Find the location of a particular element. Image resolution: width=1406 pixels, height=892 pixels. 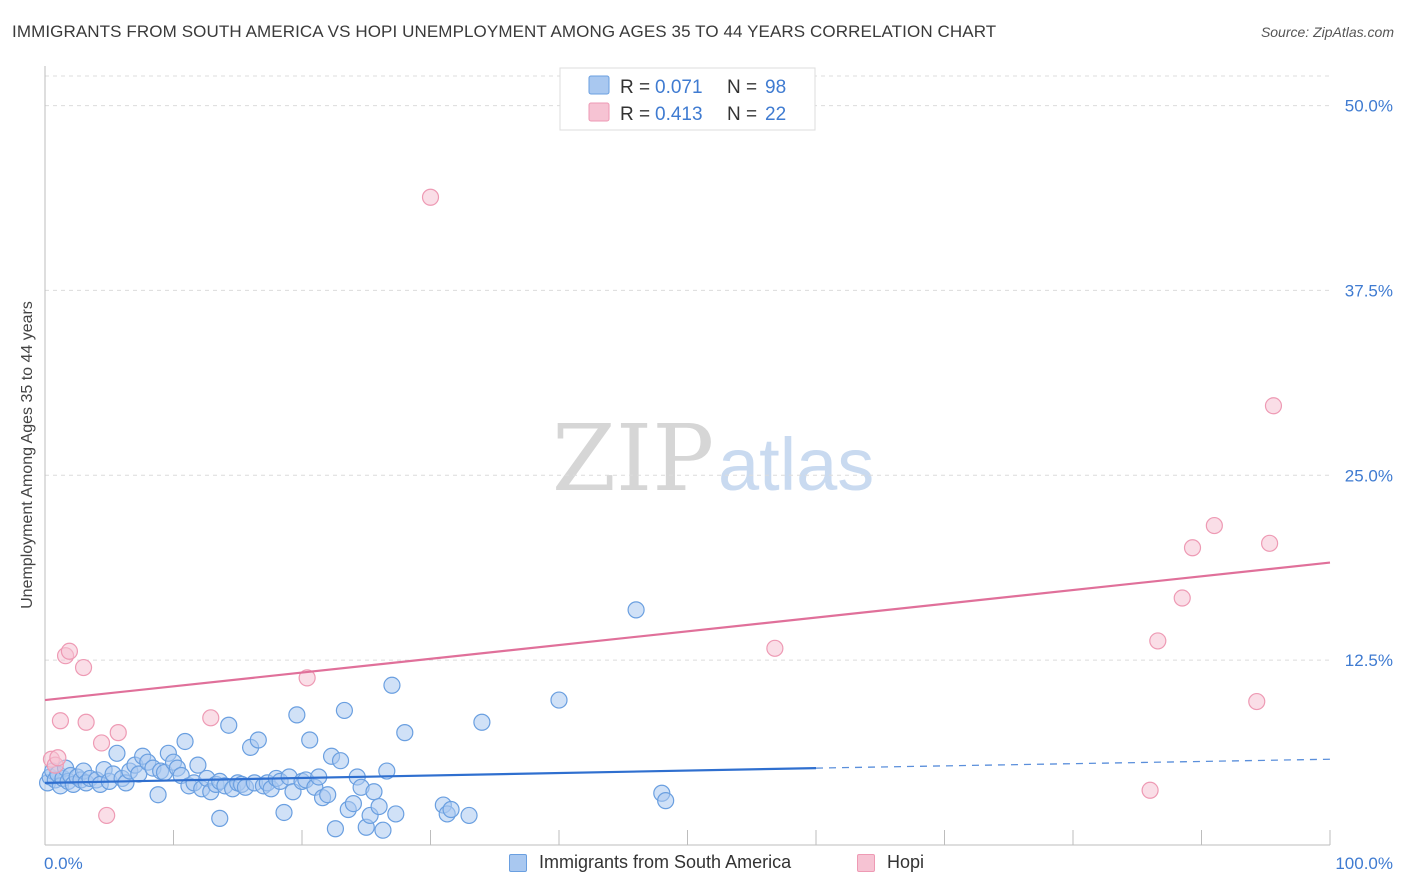

legend-r-label-2: R = is located at coordinates (635, 114).